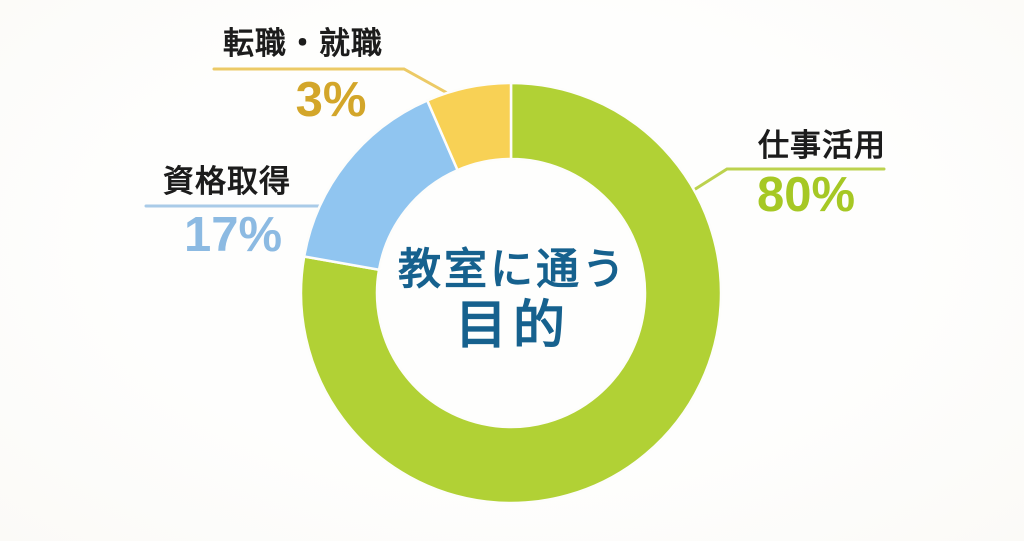  What do you see at coordinates (331, 100) in the screenshot?
I see `percent-job-change: 3%` at bounding box center [331, 100].